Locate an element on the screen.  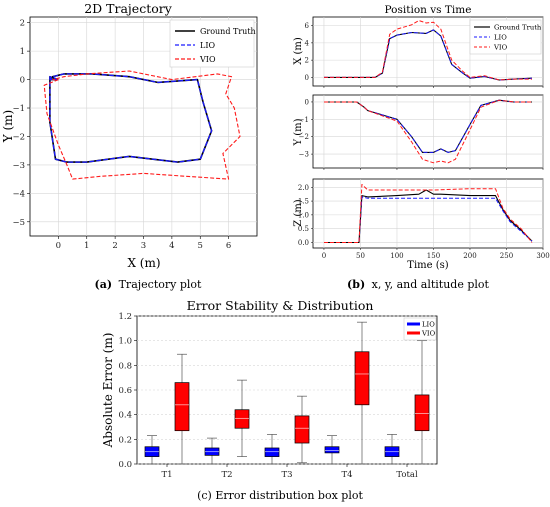
pos-y-ylabel: Y (m) is located at coordinates (298, 132).